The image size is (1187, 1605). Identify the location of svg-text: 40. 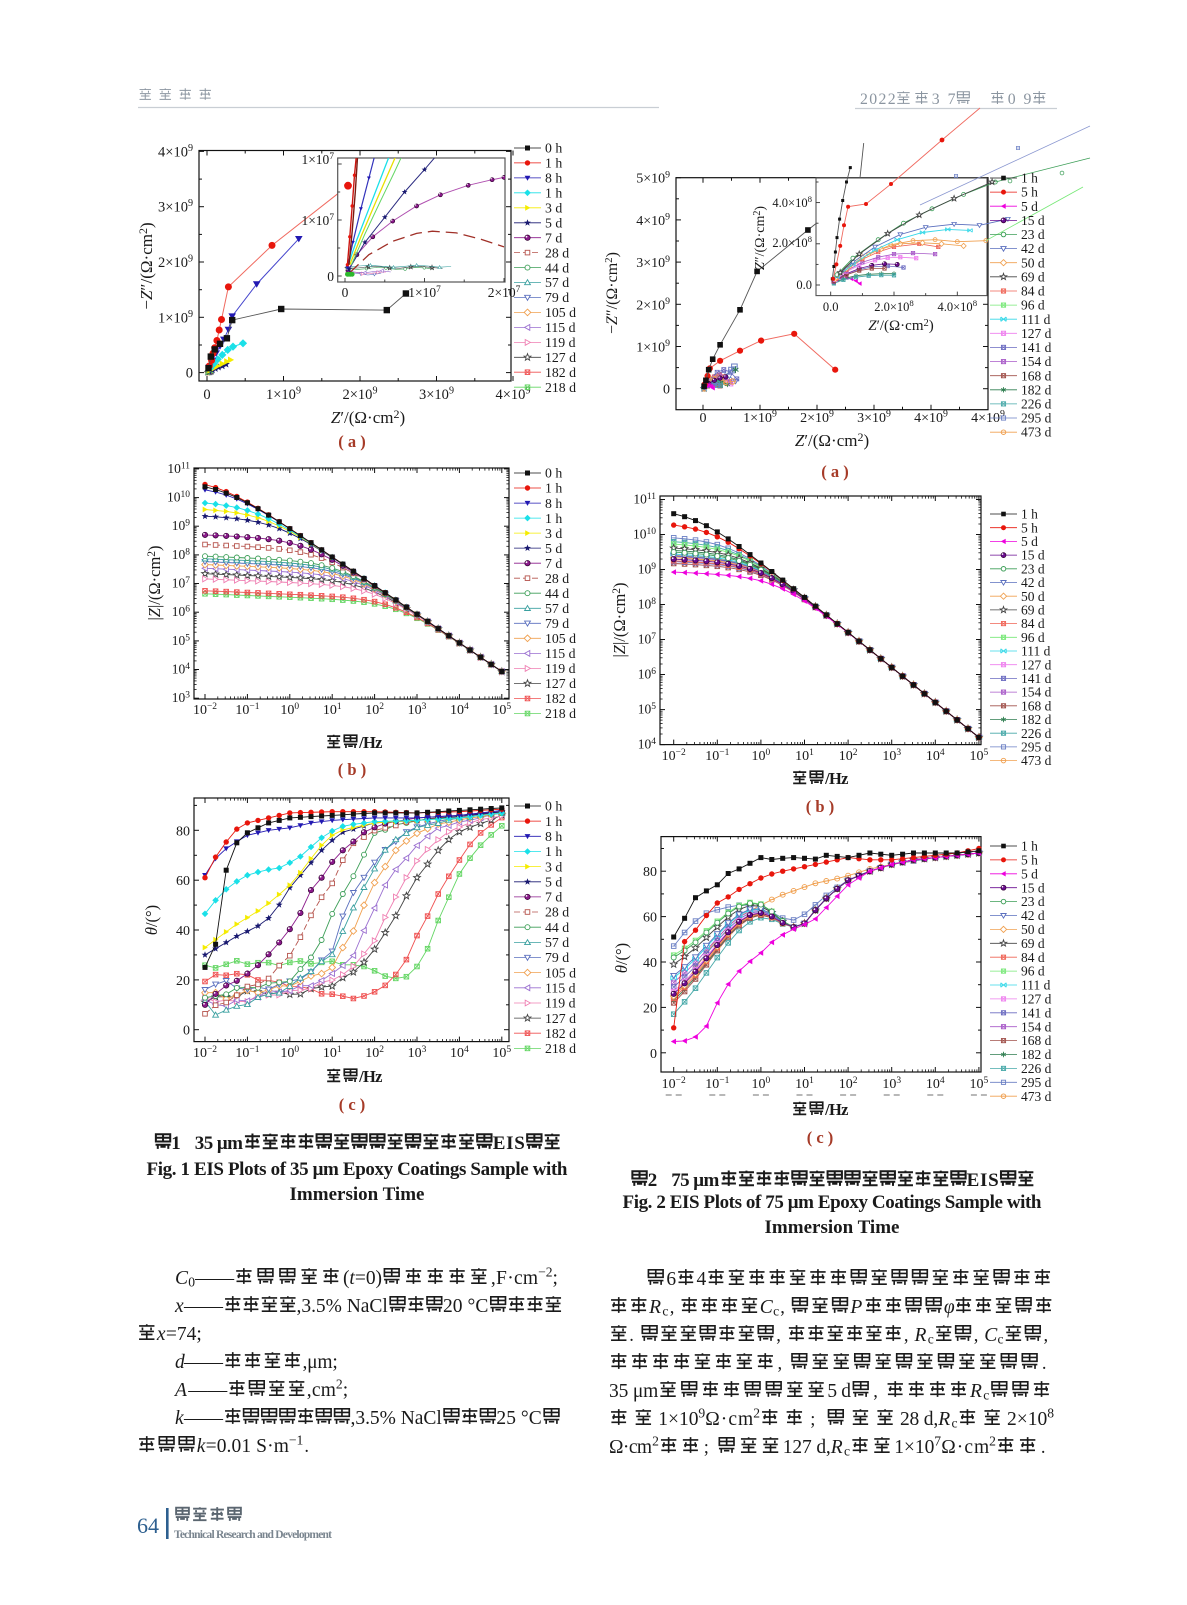
(183, 931).